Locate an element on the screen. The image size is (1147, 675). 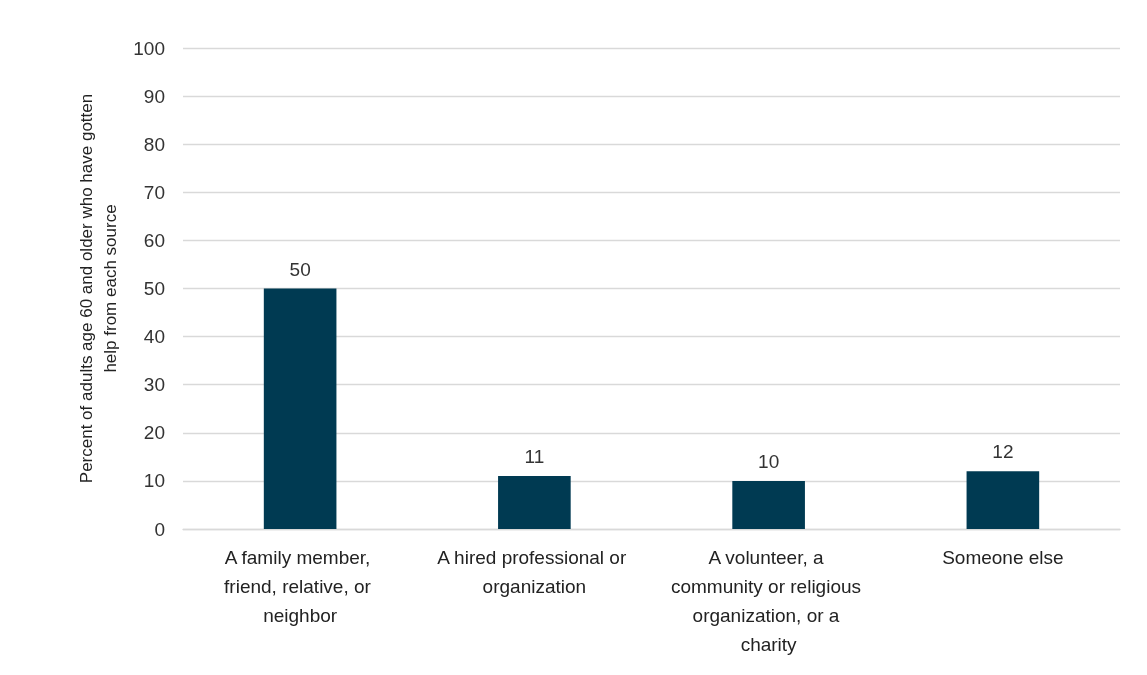
y-tick-label: 70 is located at coordinates (154, 192).